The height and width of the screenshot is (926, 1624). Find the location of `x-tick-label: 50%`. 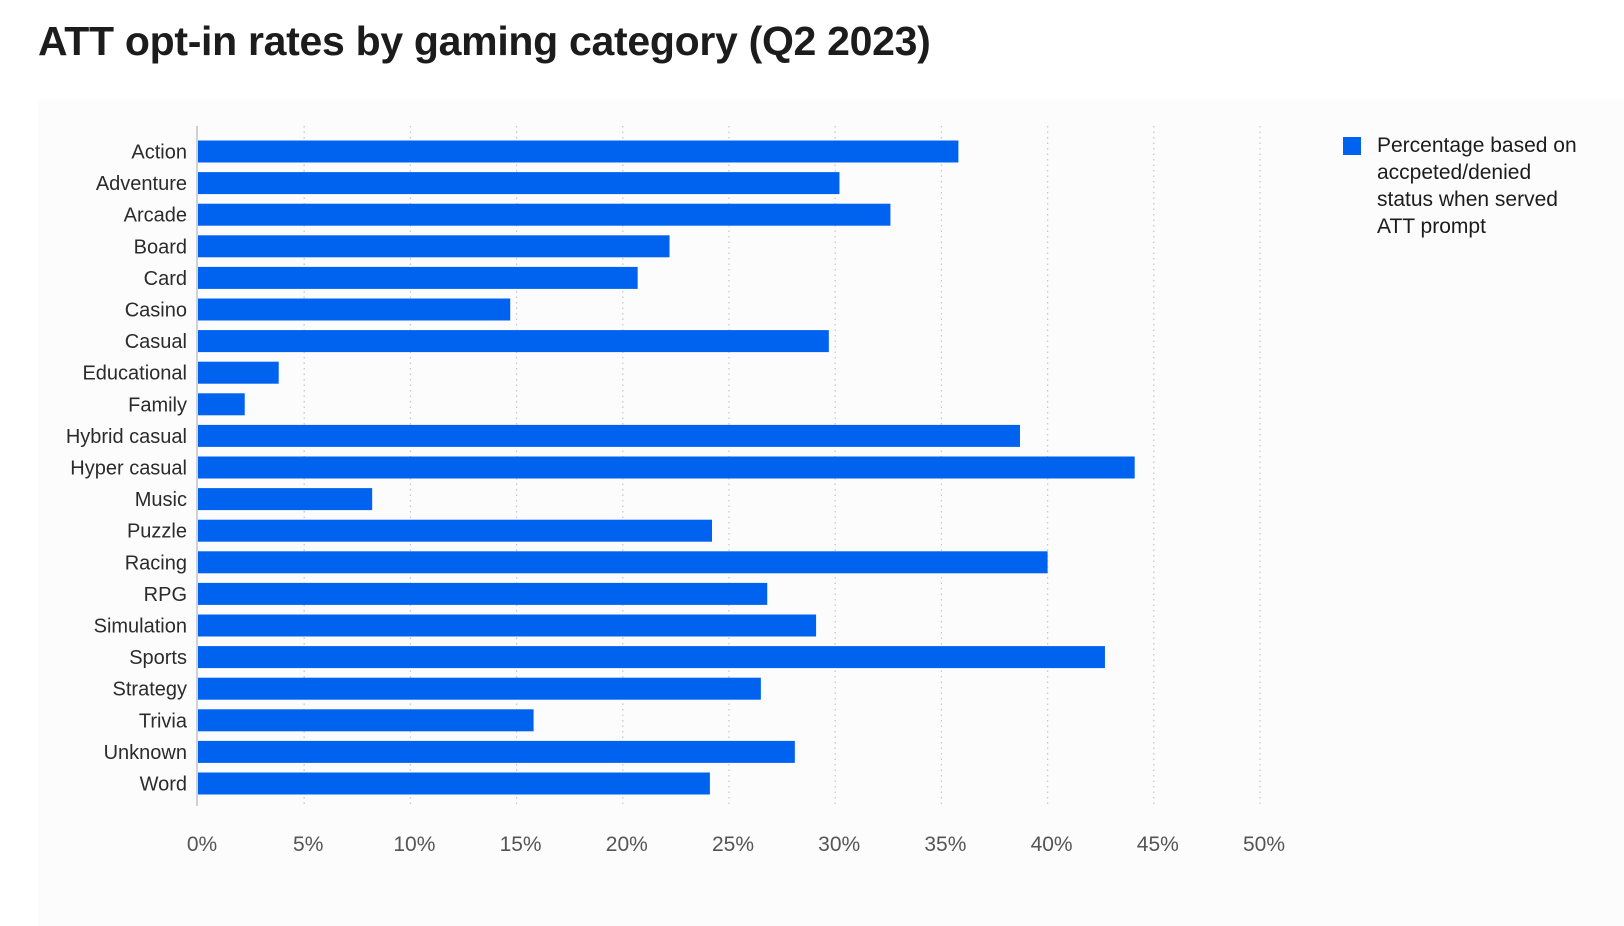

x-tick-label: 50% is located at coordinates (1264, 844).